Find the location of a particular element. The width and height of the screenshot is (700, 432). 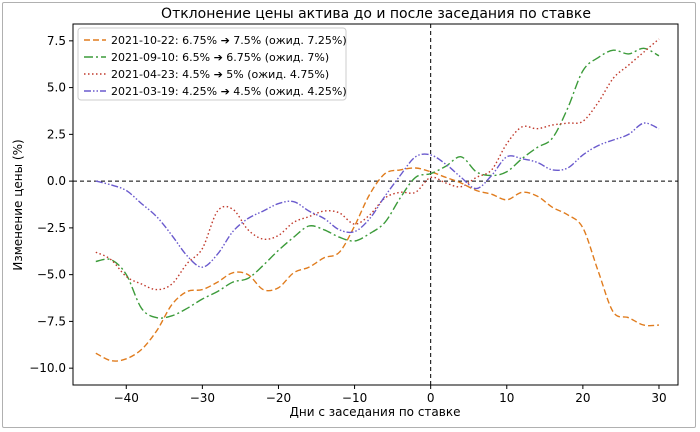

y-tick-label: −5.0 is located at coordinates (51, 275).